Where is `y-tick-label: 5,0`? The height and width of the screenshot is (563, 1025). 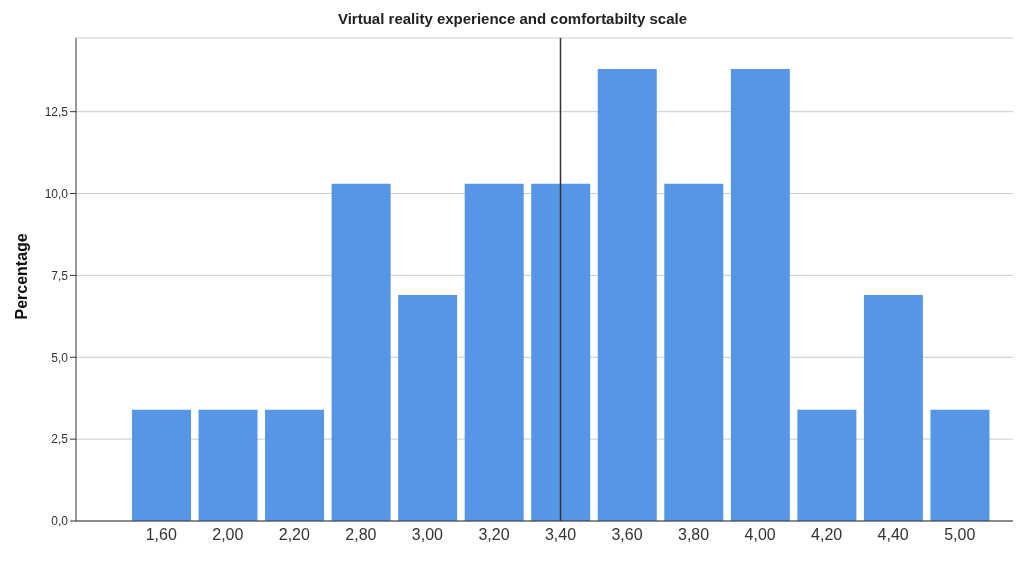
y-tick-label: 5,0 is located at coordinates (60, 357).